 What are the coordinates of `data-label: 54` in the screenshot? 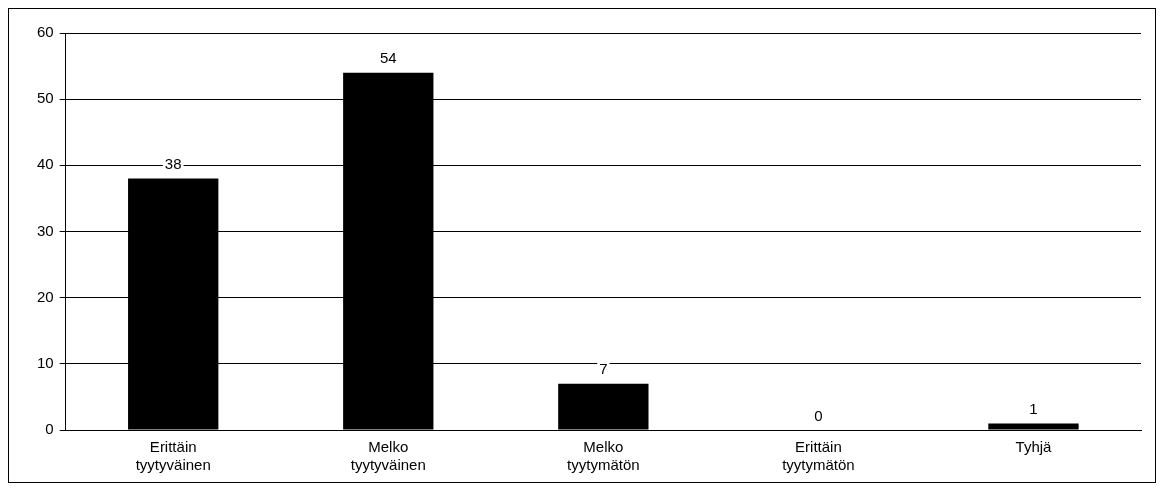 It's located at (388, 58).